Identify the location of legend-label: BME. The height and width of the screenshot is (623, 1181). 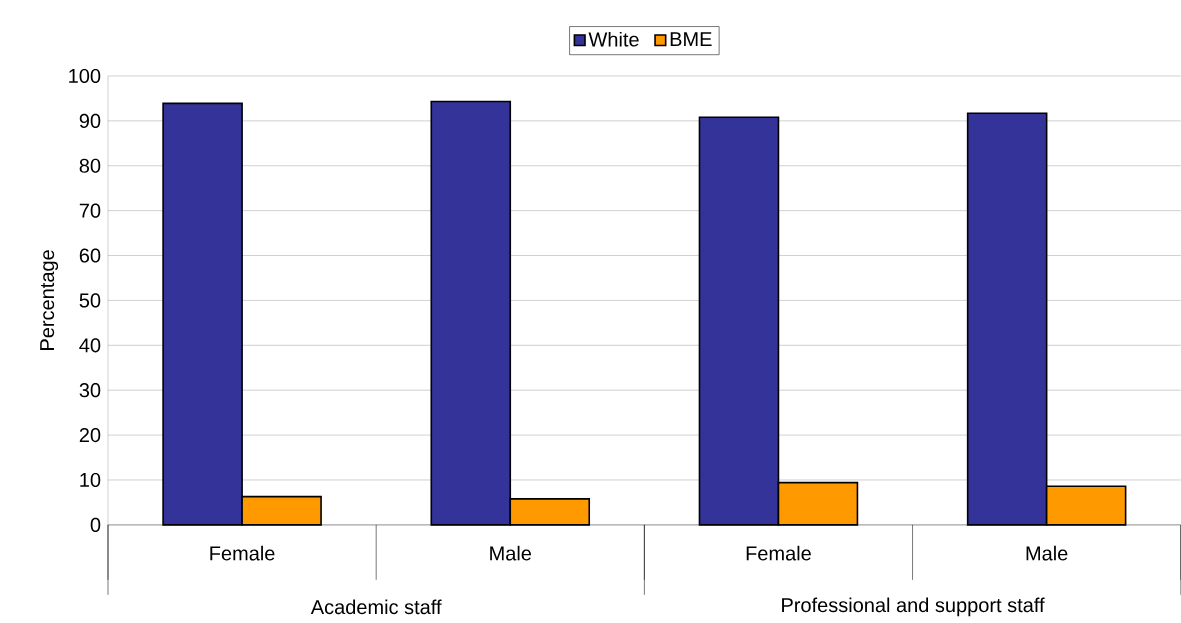
(691, 39).